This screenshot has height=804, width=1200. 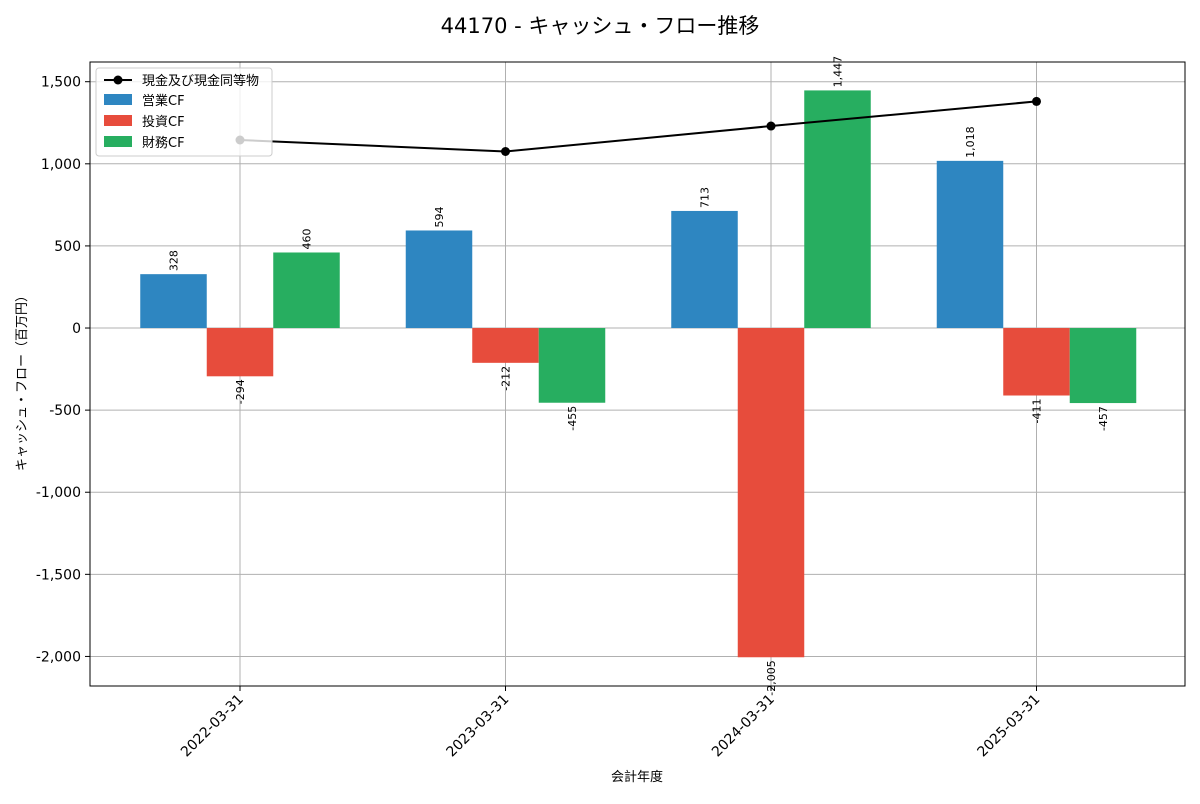 I want to click on bar-value-label: -411, so click(x=1037, y=411).